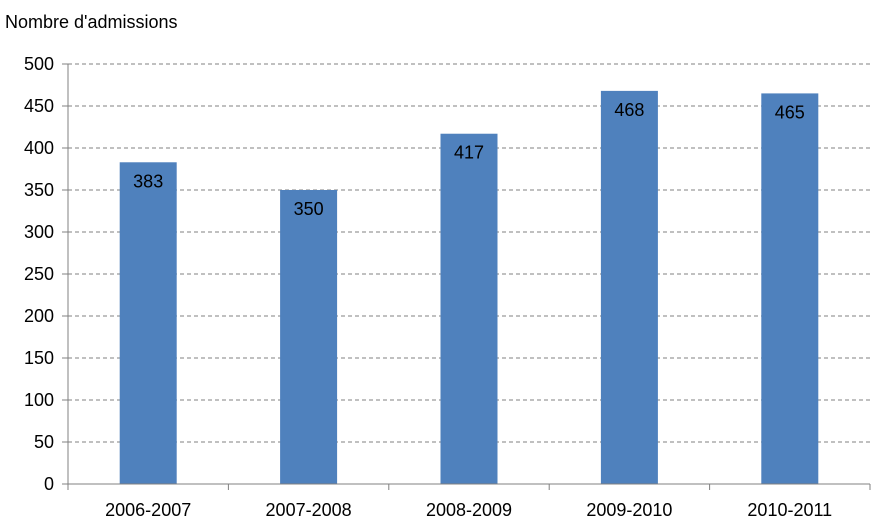  Describe the element at coordinates (790, 112) in the screenshot. I see `data-label: 465` at that location.